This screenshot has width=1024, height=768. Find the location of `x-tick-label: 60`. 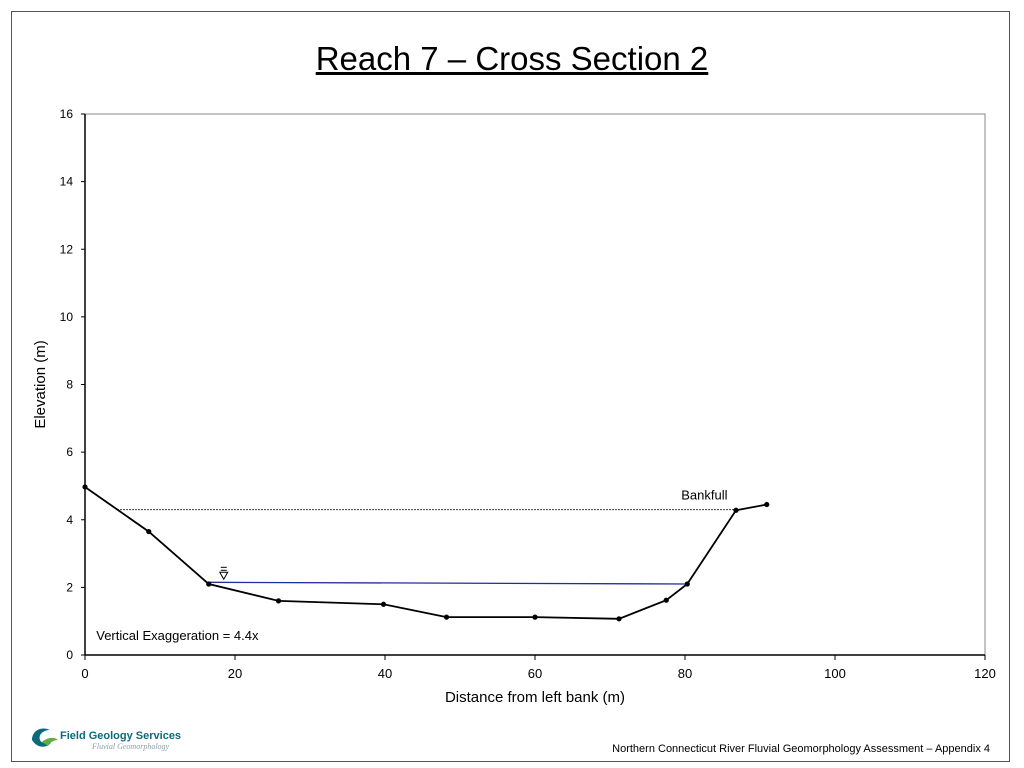

x-tick-label: 60 is located at coordinates (535, 673).